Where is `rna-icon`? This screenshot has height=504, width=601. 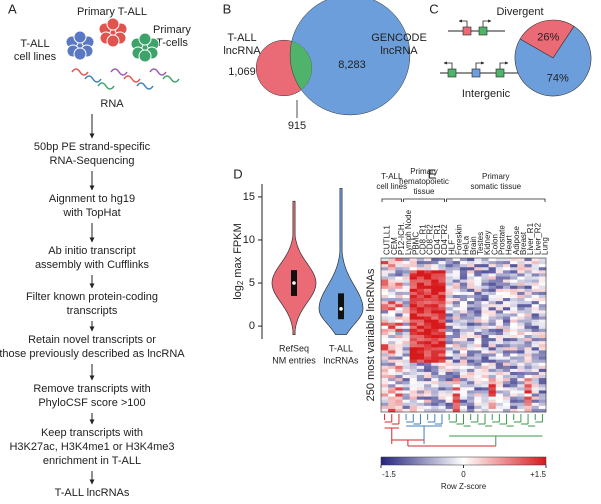
rna-icon is located at coordinates (158, 72).